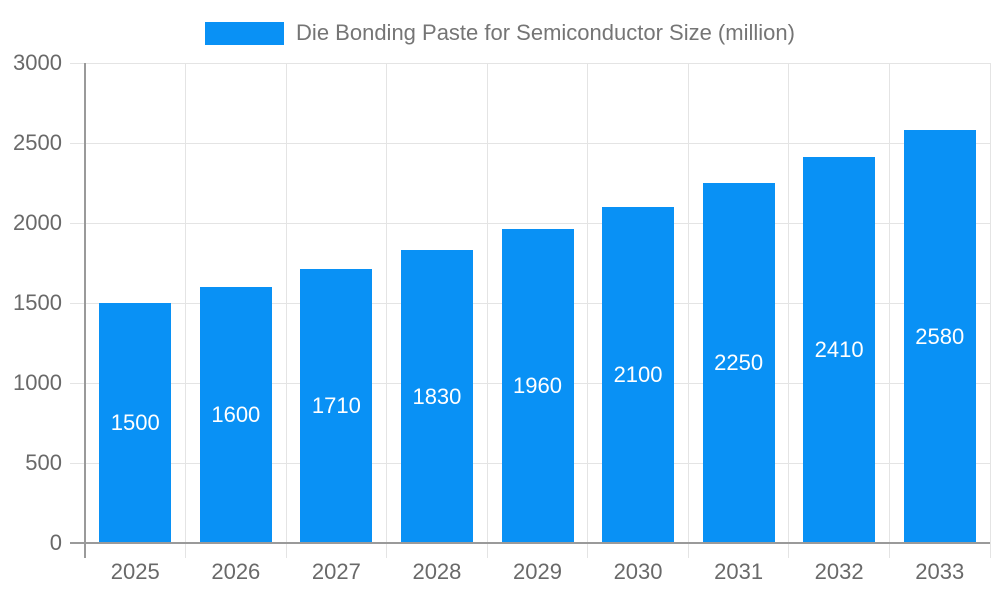 The height and width of the screenshot is (600, 1000). I want to click on bar-value-label: 2410, so click(839, 350).